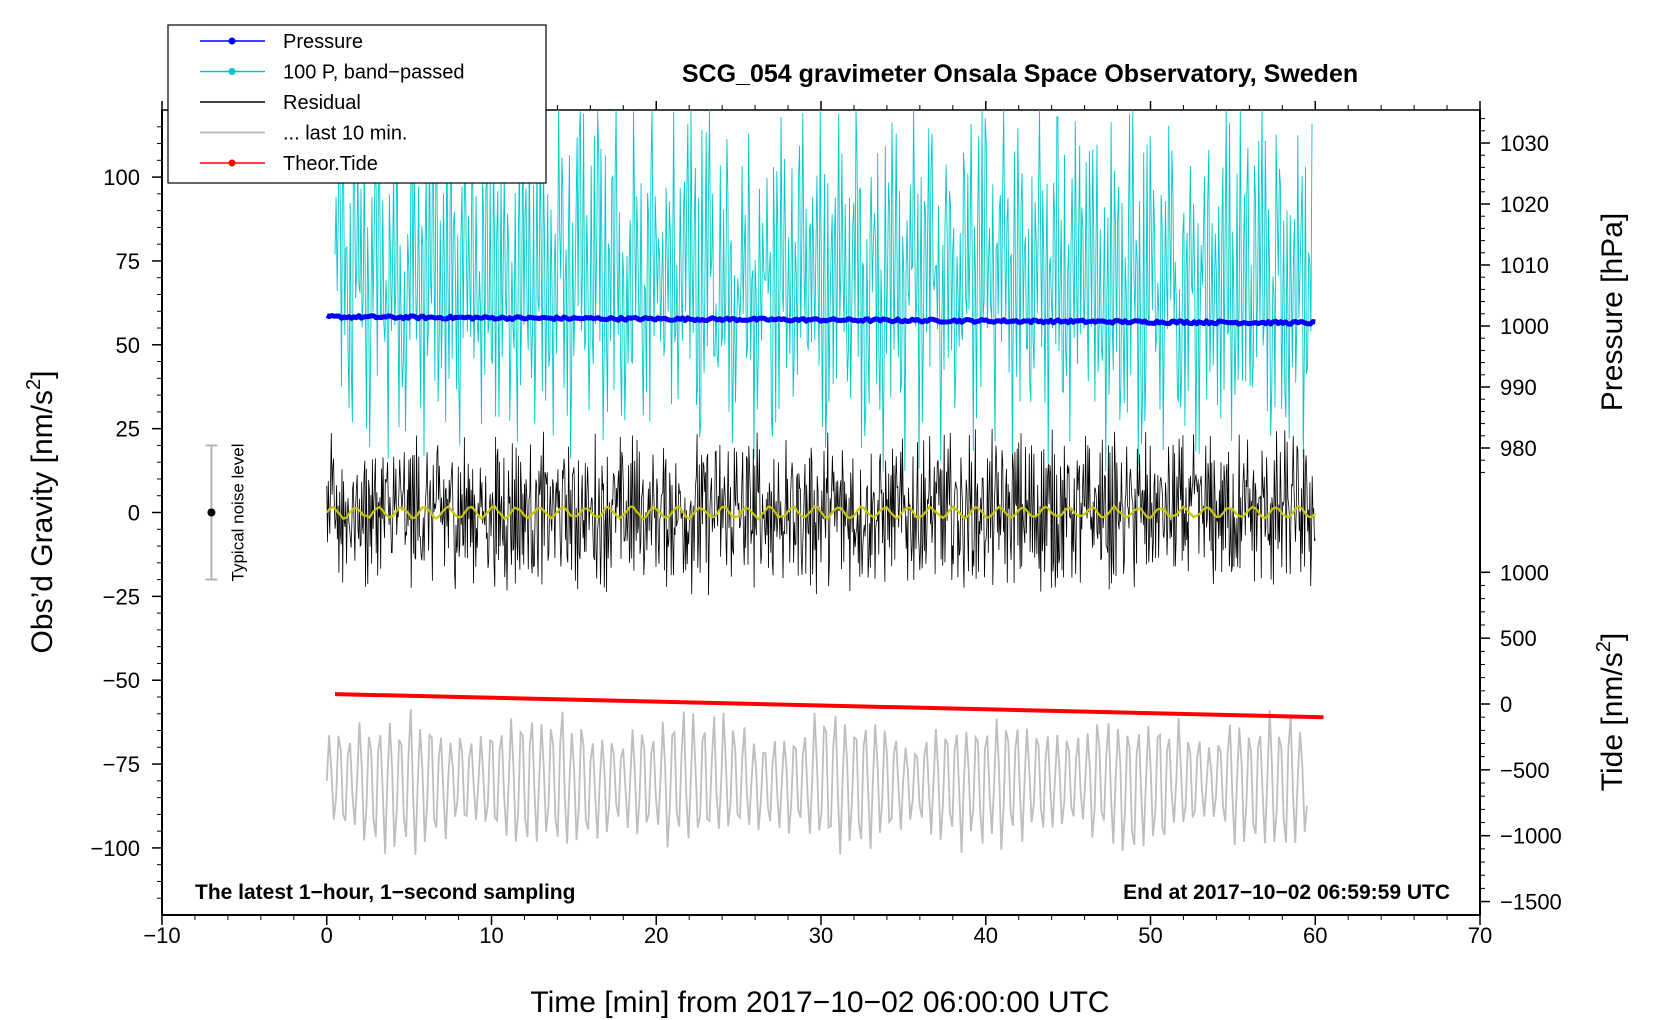 The height and width of the screenshot is (1020, 1660). I want to click on y-left-sup: 2, so click(34, 384).